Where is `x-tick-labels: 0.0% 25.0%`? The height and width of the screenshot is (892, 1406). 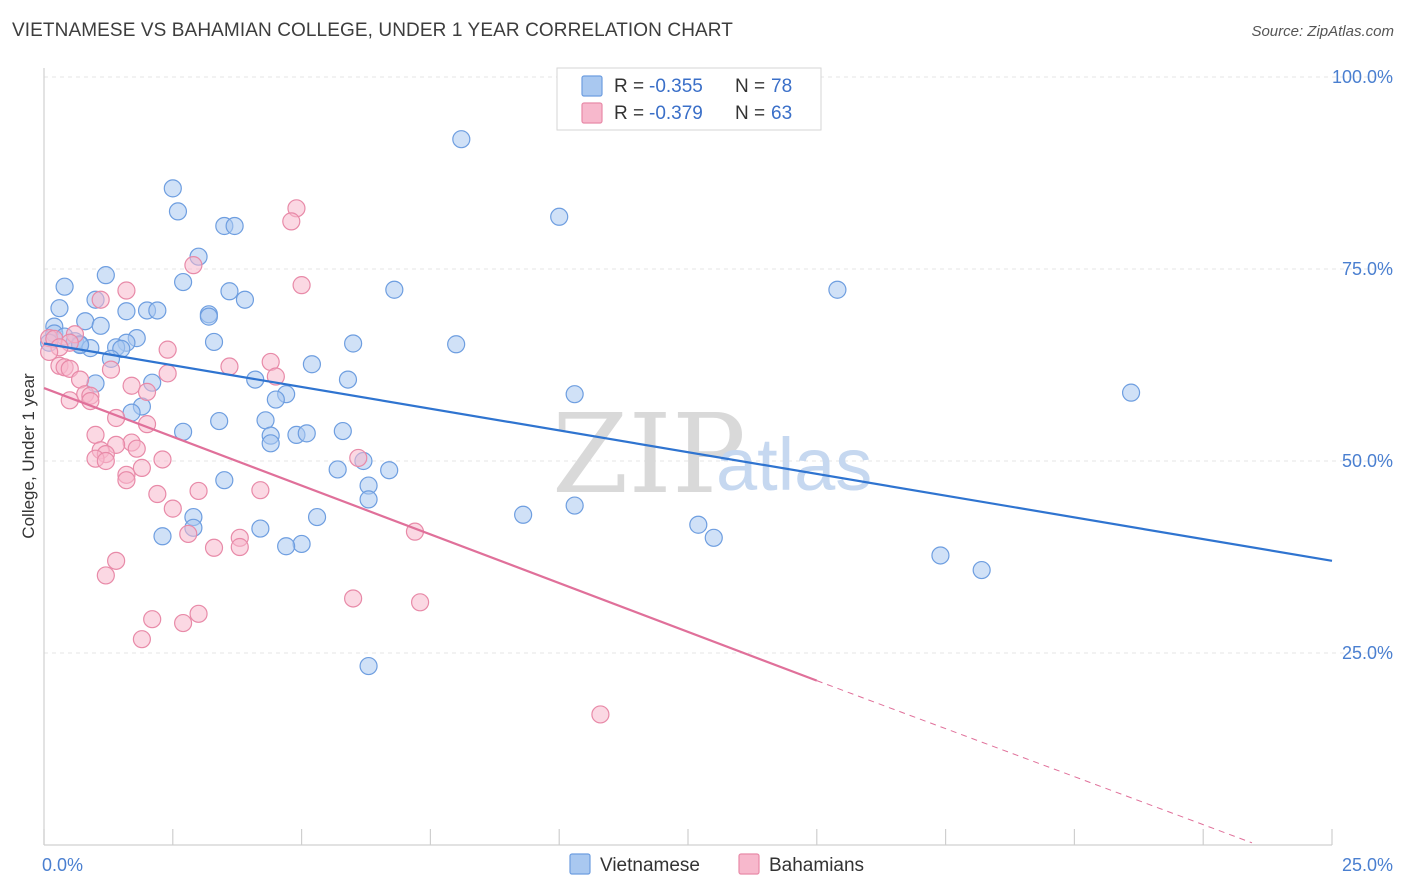 x-tick-labels: 0.0% 25.0% is located at coordinates (717, 865).